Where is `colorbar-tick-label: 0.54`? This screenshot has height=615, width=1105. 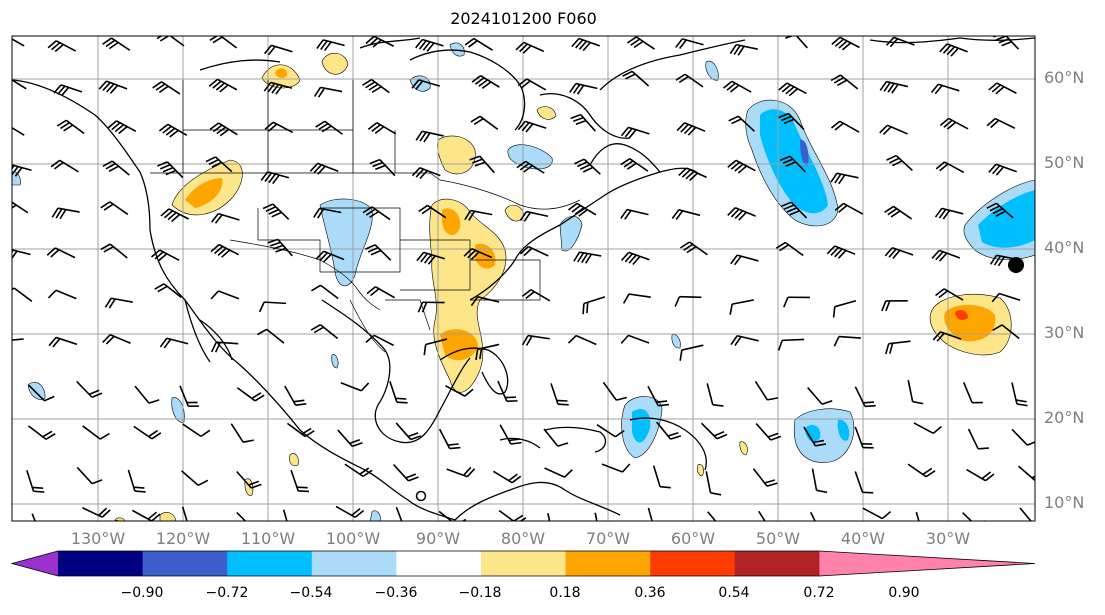 colorbar-tick-label: 0.54 is located at coordinates (734, 593).